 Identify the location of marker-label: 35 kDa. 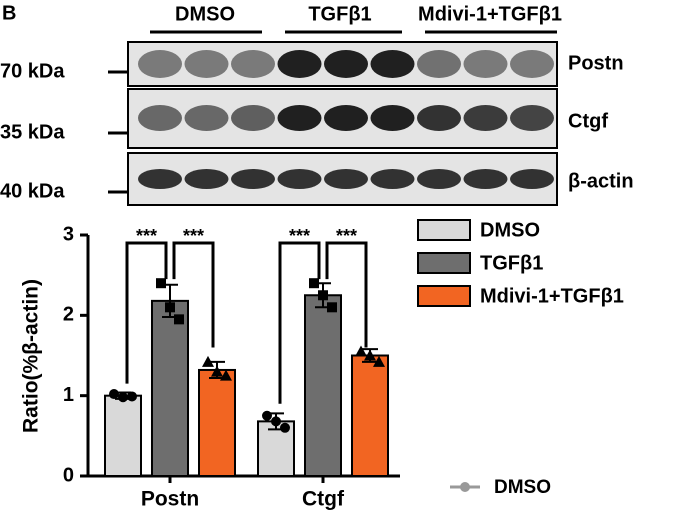
(32, 132).